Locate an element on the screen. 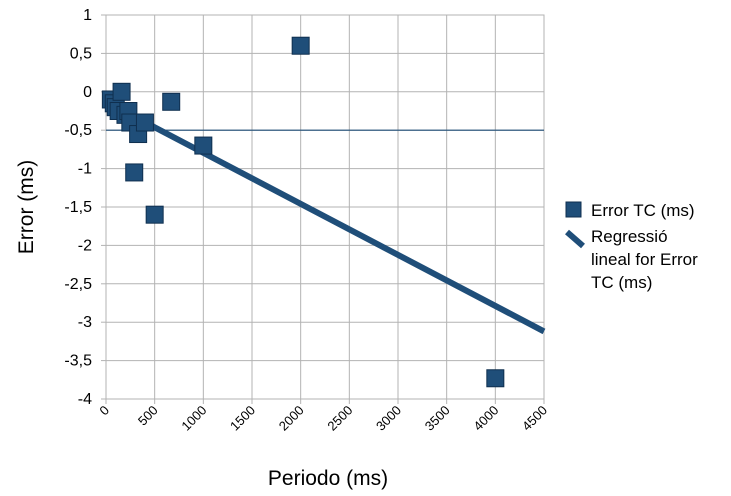  y-tick-label: -1 is located at coordinates (85, 169).